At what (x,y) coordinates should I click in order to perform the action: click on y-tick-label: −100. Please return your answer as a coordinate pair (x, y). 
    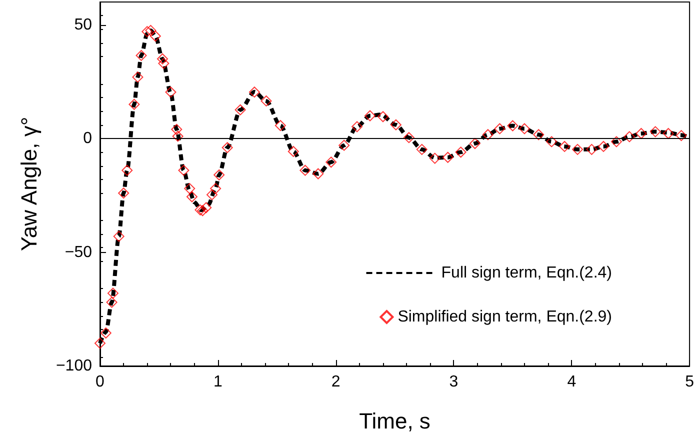
    Looking at the image, I should click on (74, 366).